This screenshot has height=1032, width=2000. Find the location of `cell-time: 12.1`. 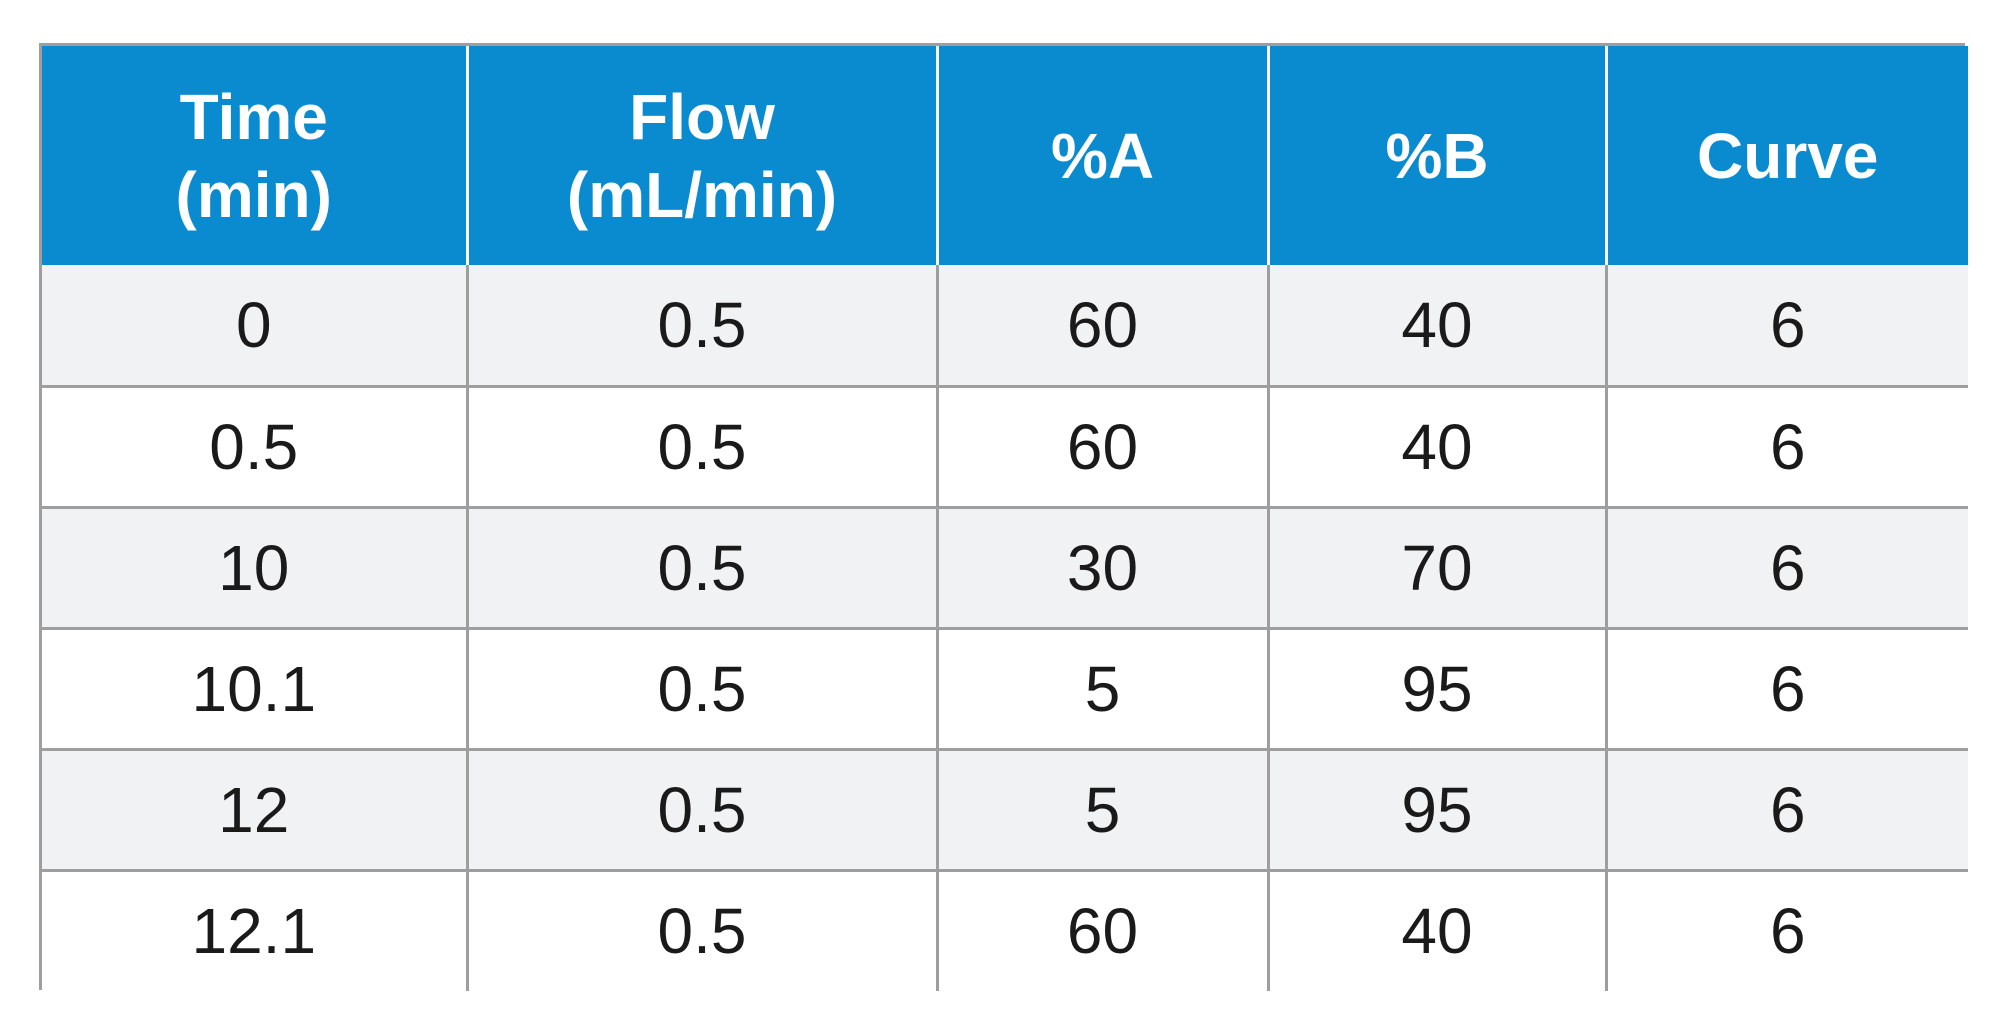

cell-time: 12.1 is located at coordinates (255, 929).